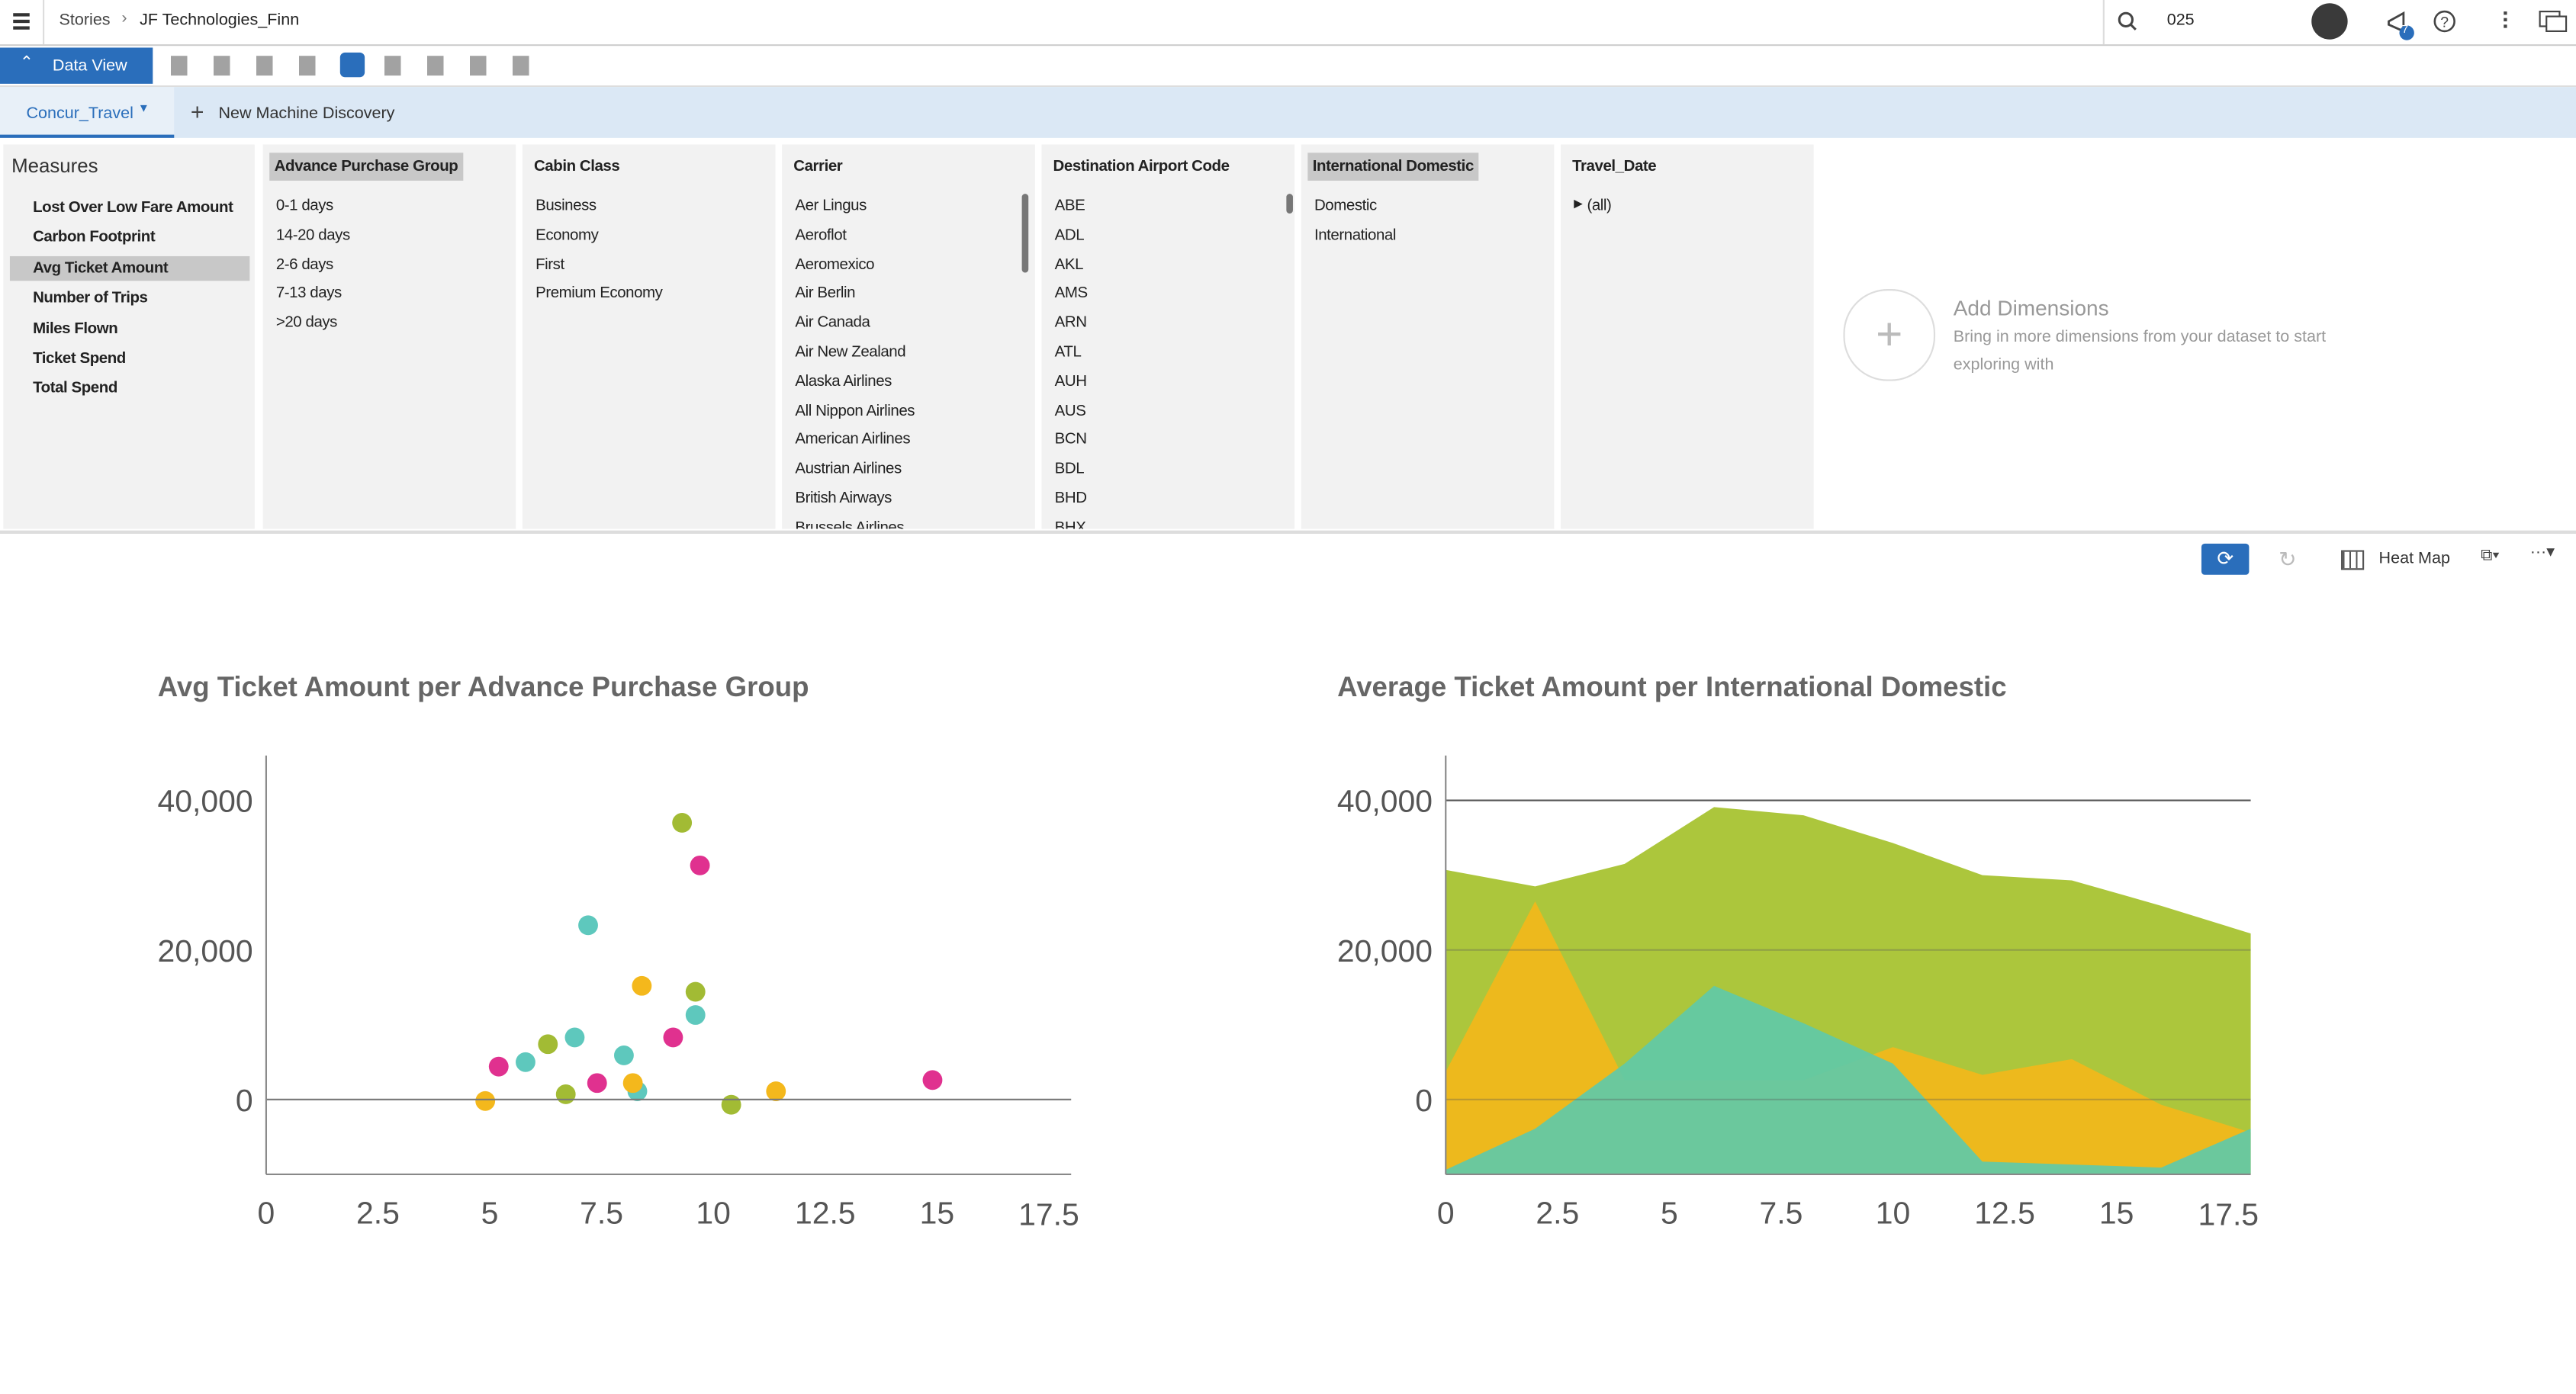  Describe the element at coordinates (1288, 532) in the screenshot. I see `splitter` at that location.